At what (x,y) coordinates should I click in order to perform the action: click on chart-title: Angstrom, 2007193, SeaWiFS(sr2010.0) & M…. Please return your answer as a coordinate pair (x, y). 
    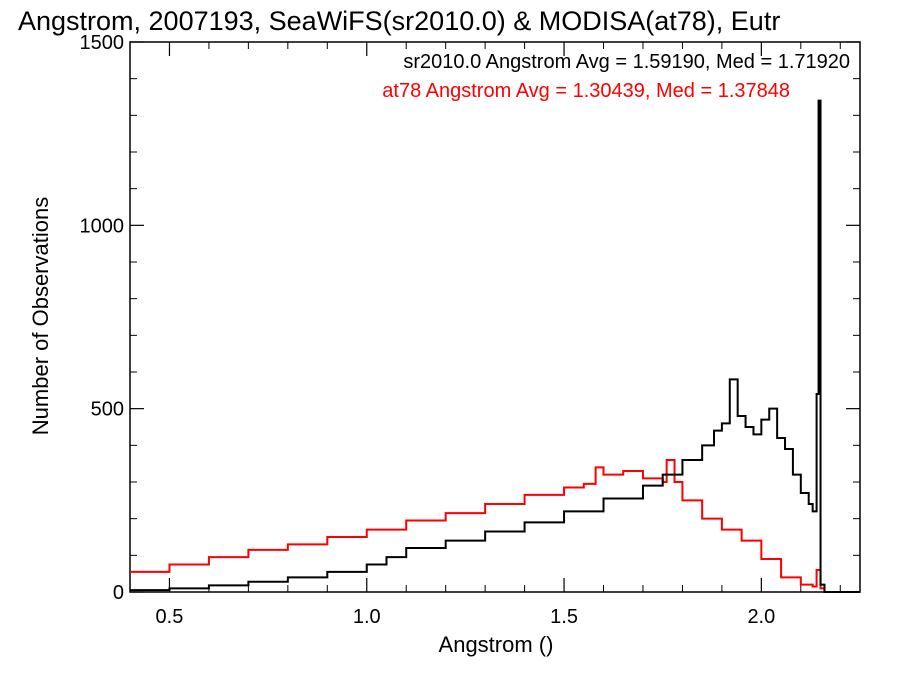
    Looking at the image, I should click on (399, 21).